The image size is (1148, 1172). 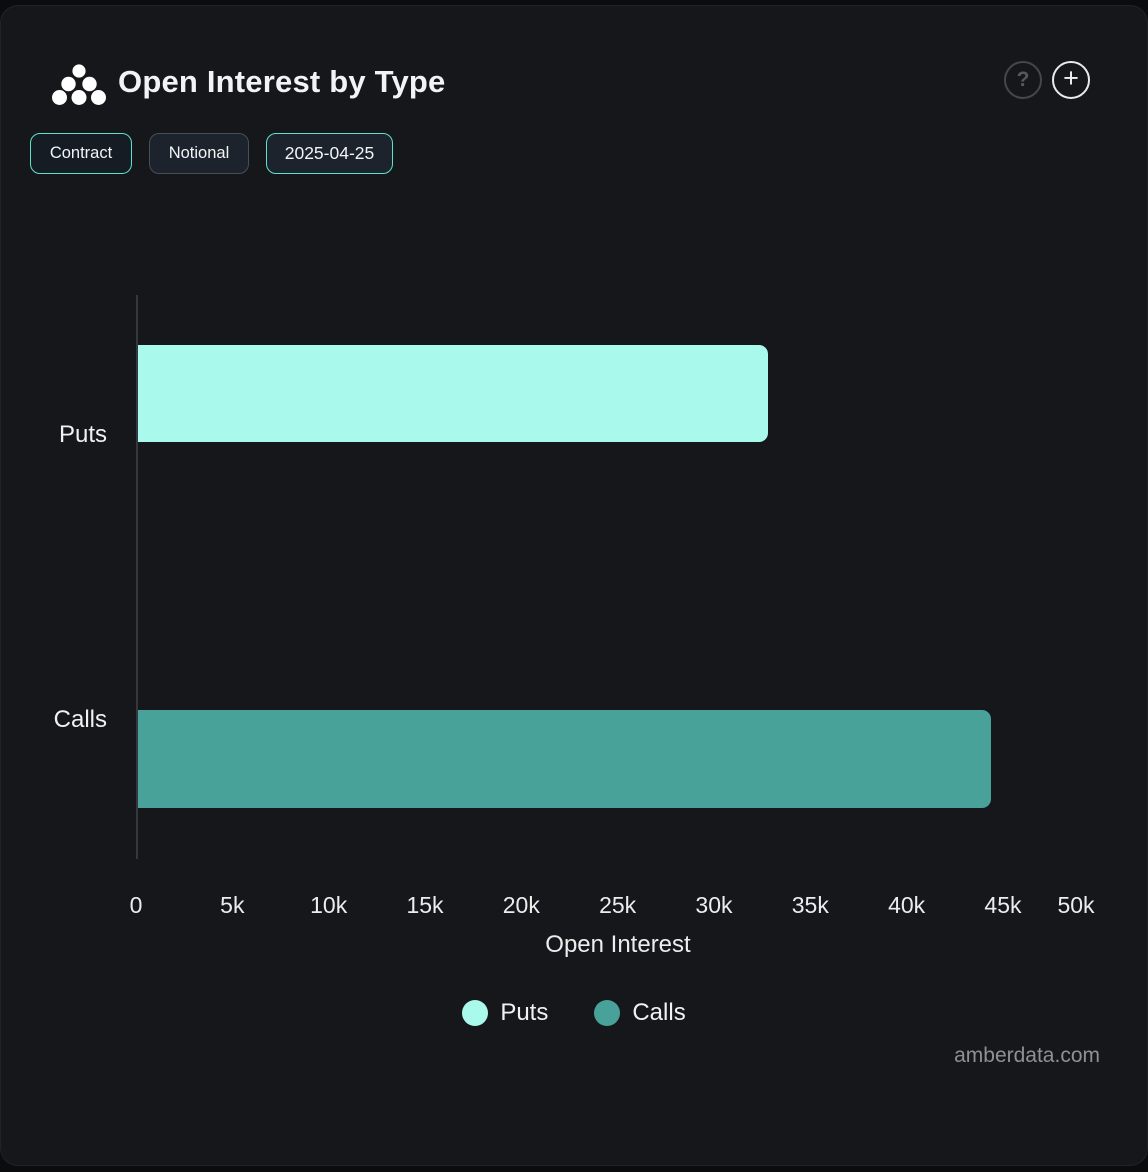 I want to click on y-category-label-calls: Calls, so click(x=80, y=719).